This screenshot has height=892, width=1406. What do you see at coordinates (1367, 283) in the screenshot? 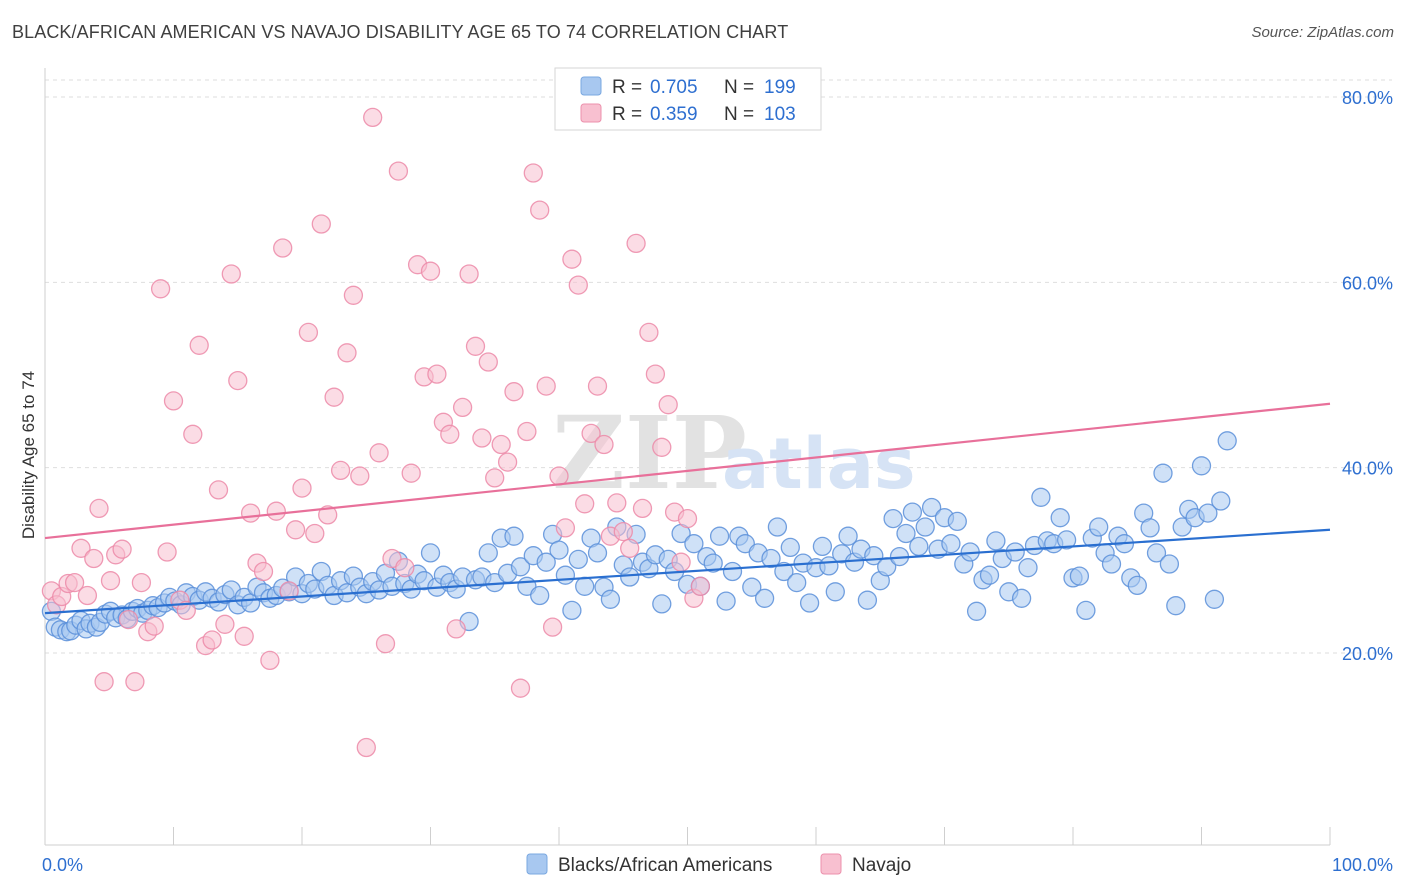
I see `y-tick-label: 60.0%` at bounding box center [1367, 283].